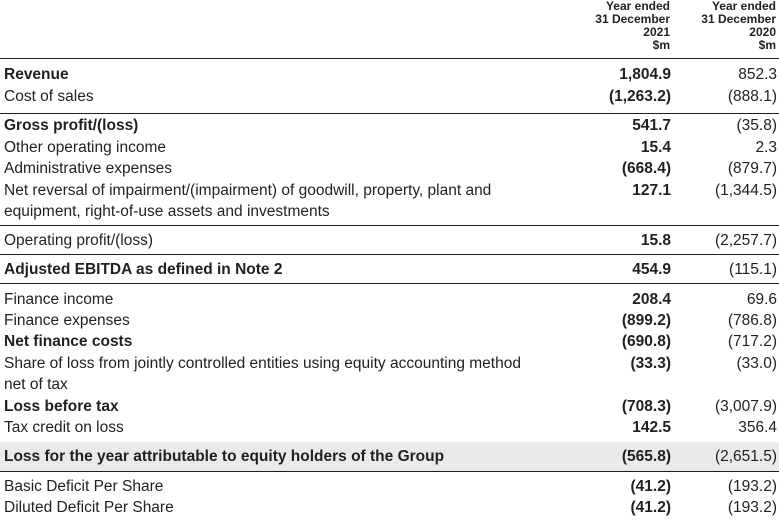 The height and width of the screenshot is (523, 779). What do you see at coordinates (757, 74) in the screenshot?
I see `value-2020: 852.3` at bounding box center [757, 74].